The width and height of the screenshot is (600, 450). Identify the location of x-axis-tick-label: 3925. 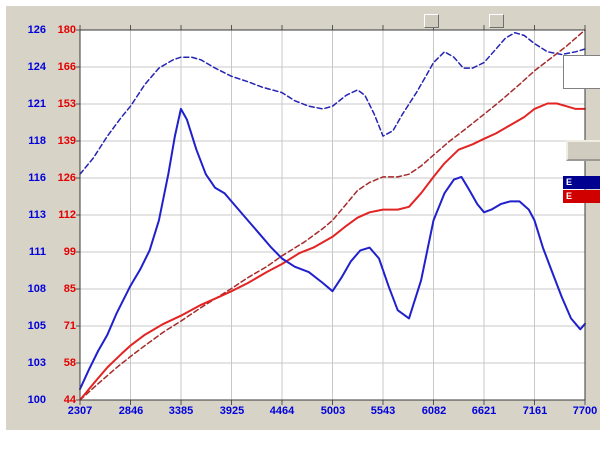
(232, 411).